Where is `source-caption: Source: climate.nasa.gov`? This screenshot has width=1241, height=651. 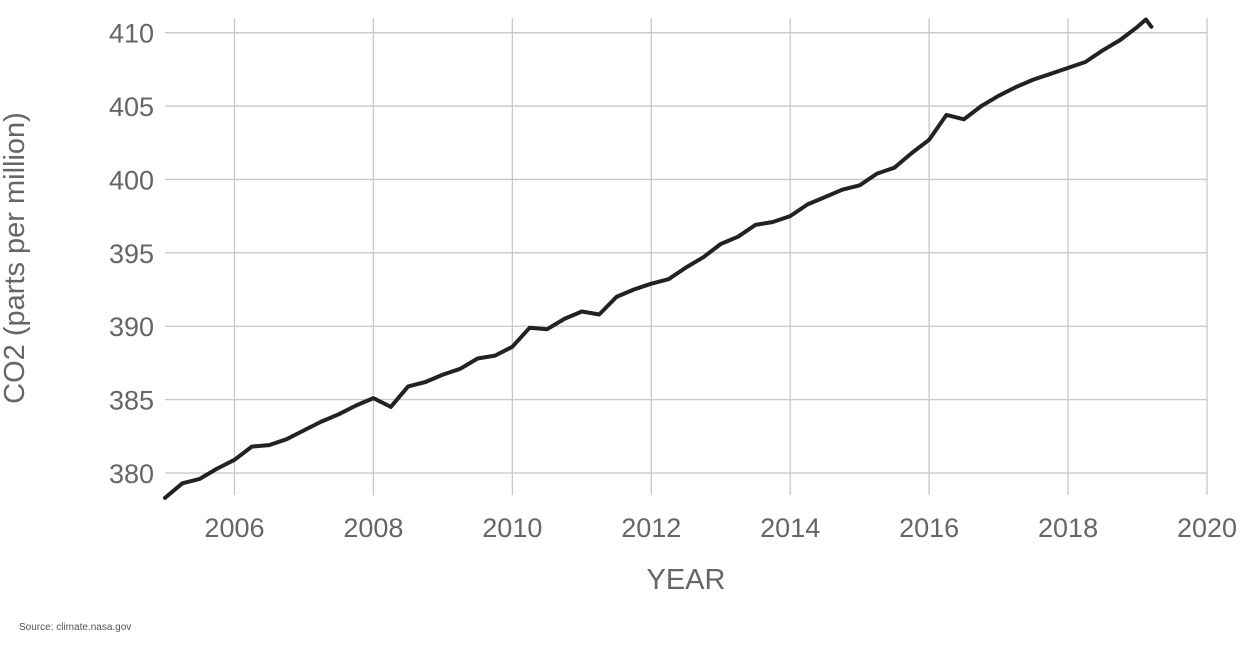
source-caption: Source: climate.nasa.gov is located at coordinates (75, 627).